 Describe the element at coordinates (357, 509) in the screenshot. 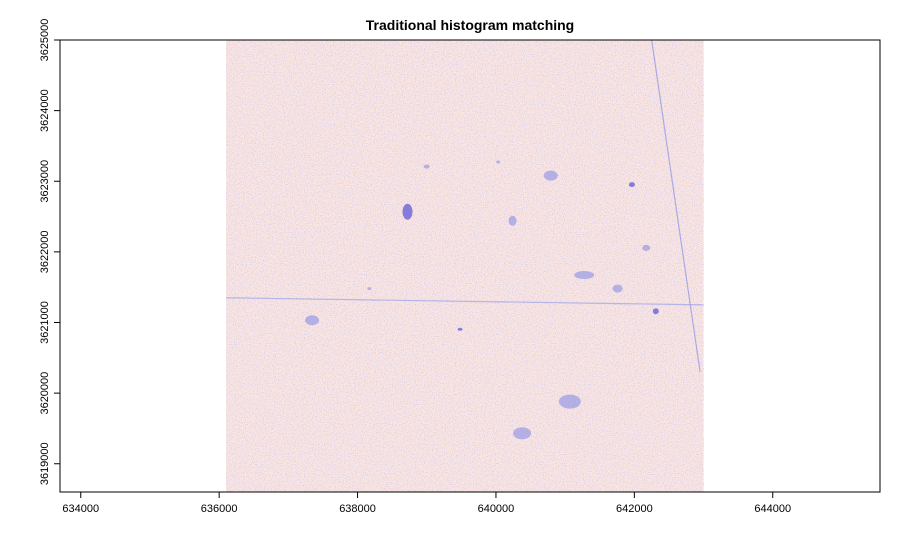

I see `x-tick-label: 638000` at that location.